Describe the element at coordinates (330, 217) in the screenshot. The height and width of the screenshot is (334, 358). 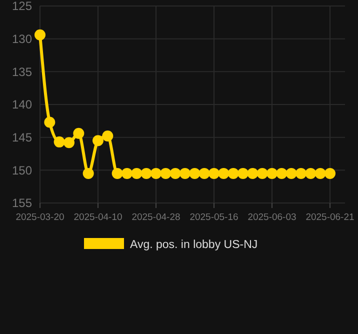
I see `x-tick-label: 2025-06-21` at that location.